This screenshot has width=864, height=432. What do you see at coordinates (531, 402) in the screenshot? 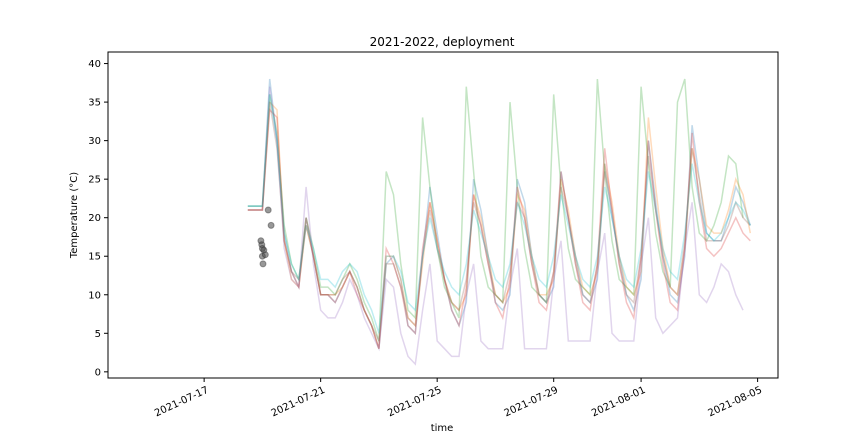
I see `x-tick-label: 2021-07-29` at bounding box center [531, 402].